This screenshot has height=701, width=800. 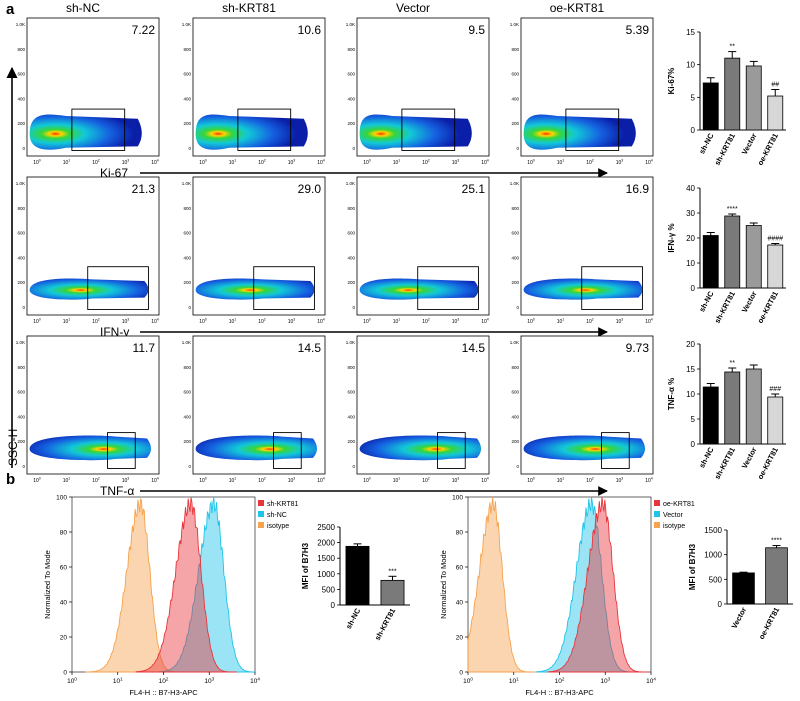 I want to click on y-axis-label: MFI of B7H3, so click(x=692, y=566).